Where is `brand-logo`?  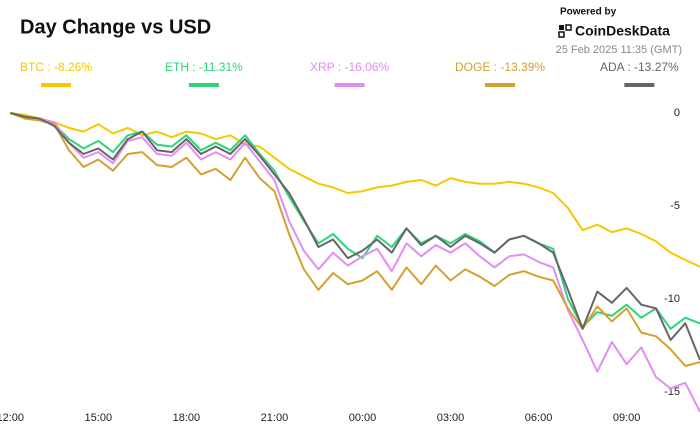
brand-logo is located at coordinates (565, 31).